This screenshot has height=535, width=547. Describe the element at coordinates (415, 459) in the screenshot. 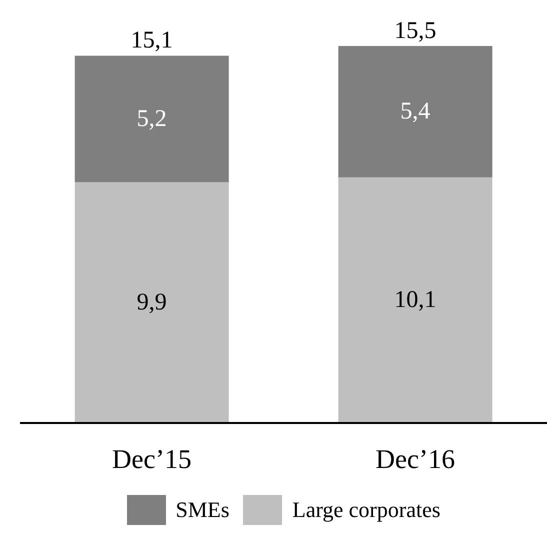

I see `x-tick-label: Dec’16` at that location.